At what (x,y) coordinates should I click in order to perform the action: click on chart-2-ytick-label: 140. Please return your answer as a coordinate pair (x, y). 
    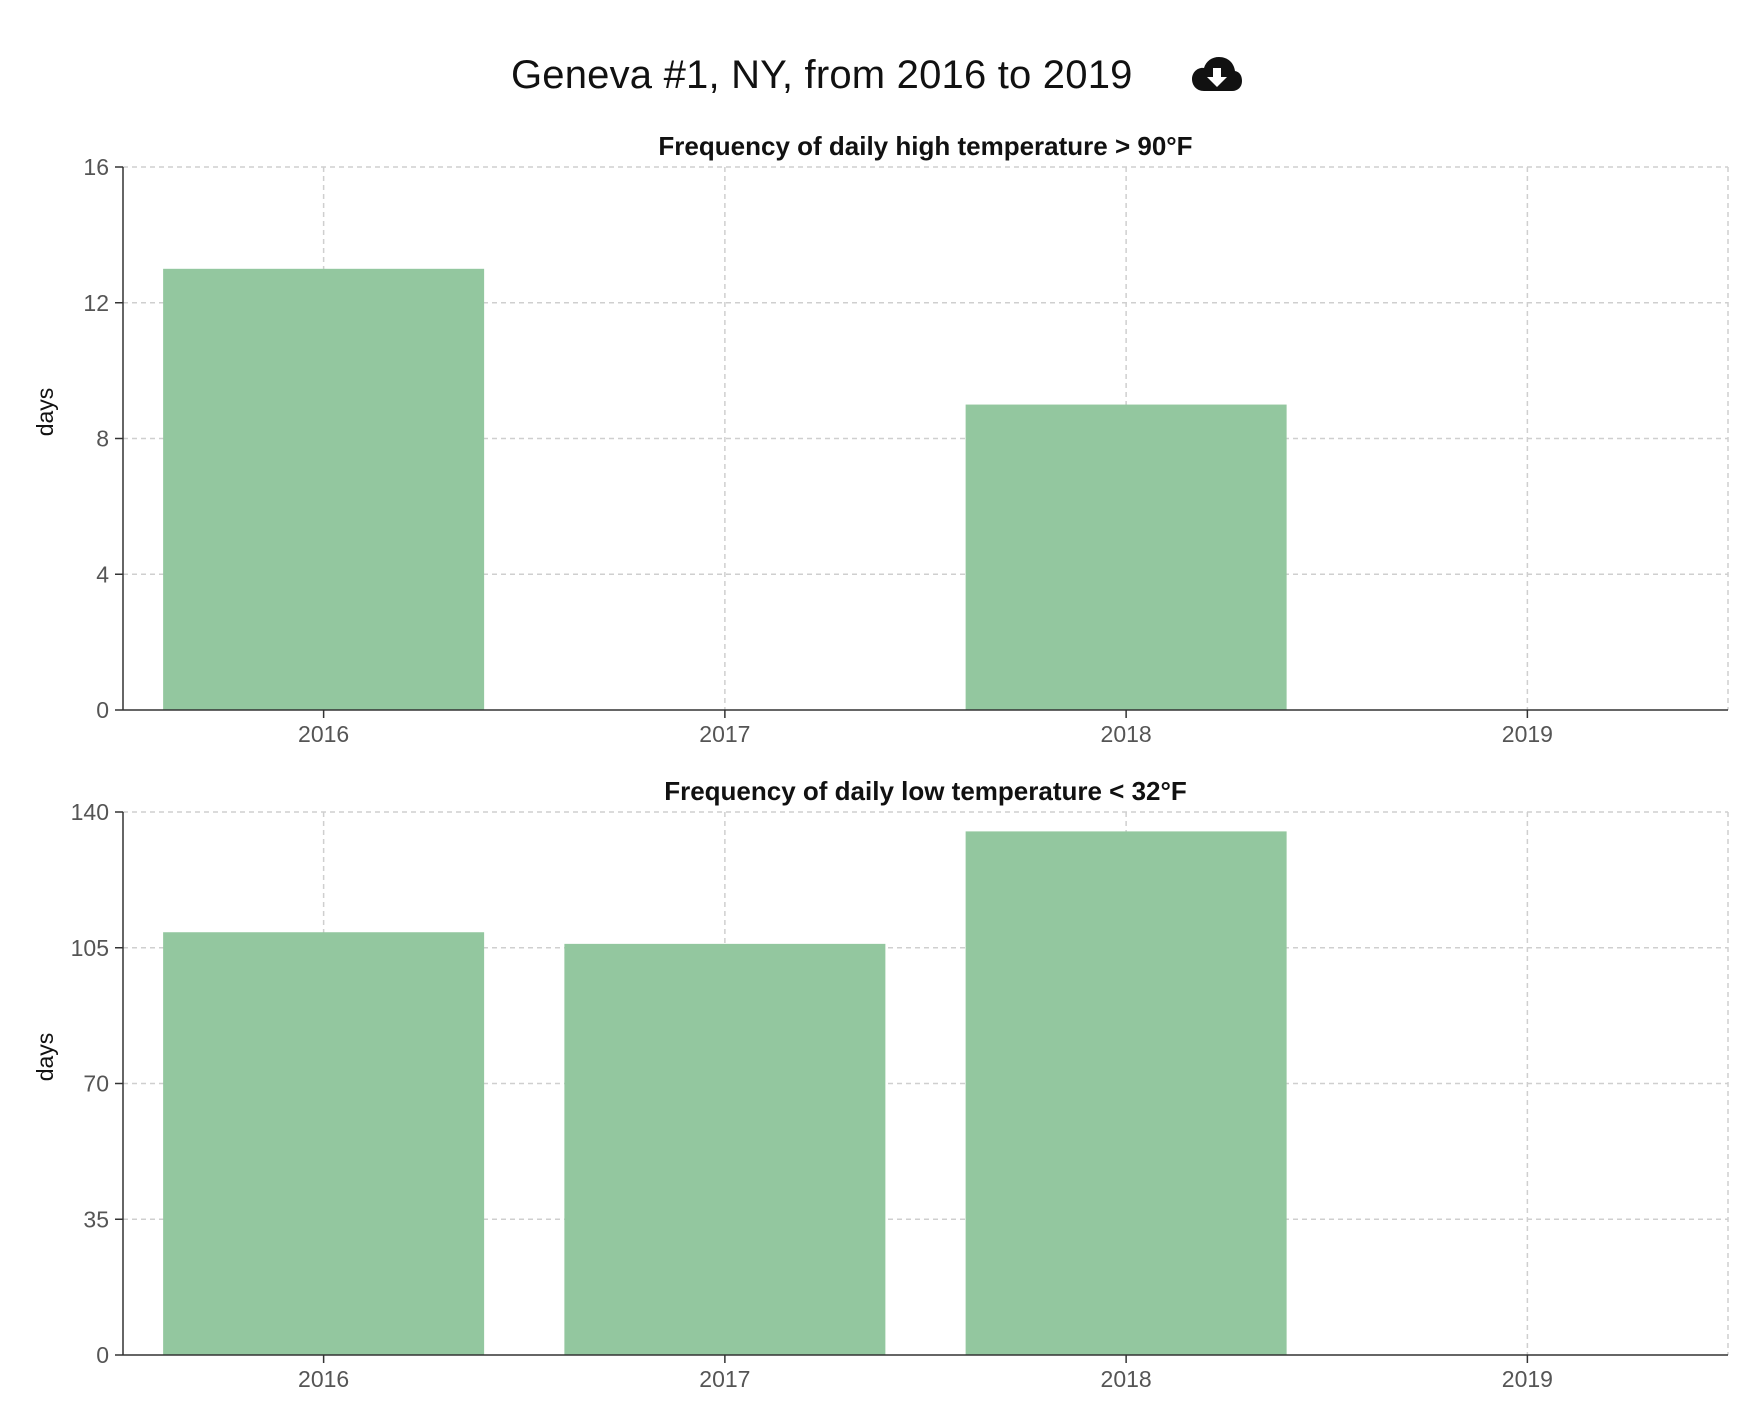
    Looking at the image, I should click on (90, 812).